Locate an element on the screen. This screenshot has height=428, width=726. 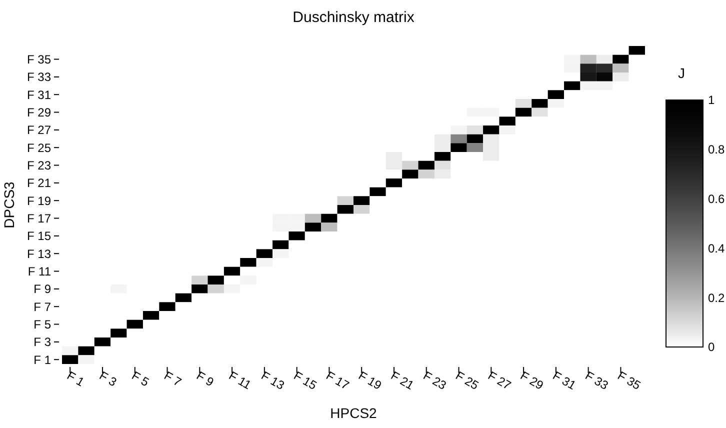
x-tick-label: F 19 is located at coordinates (370, 380).